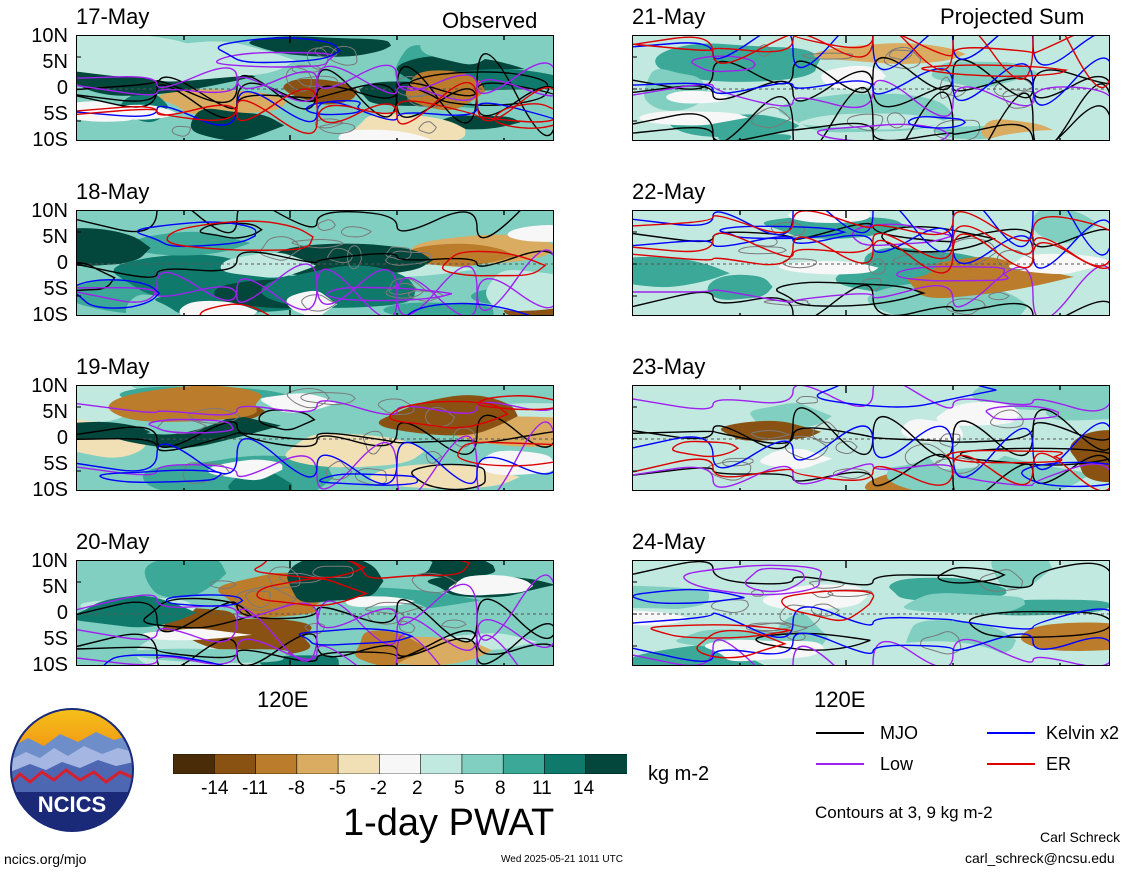 This screenshot has width=1135, height=873. What do you see at coordinates (283, 699) in the screenshot?
I see `x-tick-label-left: 120E` at bounding box center [283, 699].